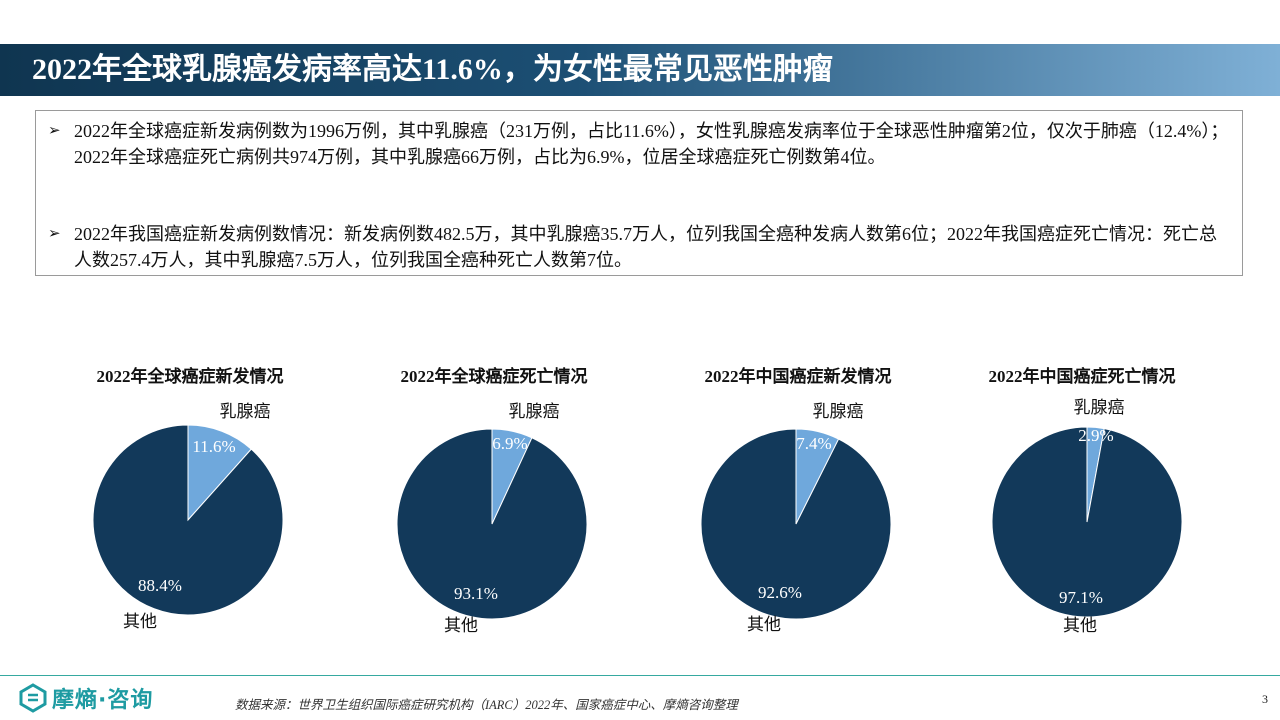 This screenshot has width=1280, height=720. Describe the element at coordinates (1265, 699) in the screenshot. I see `page-number: 3` at that location.